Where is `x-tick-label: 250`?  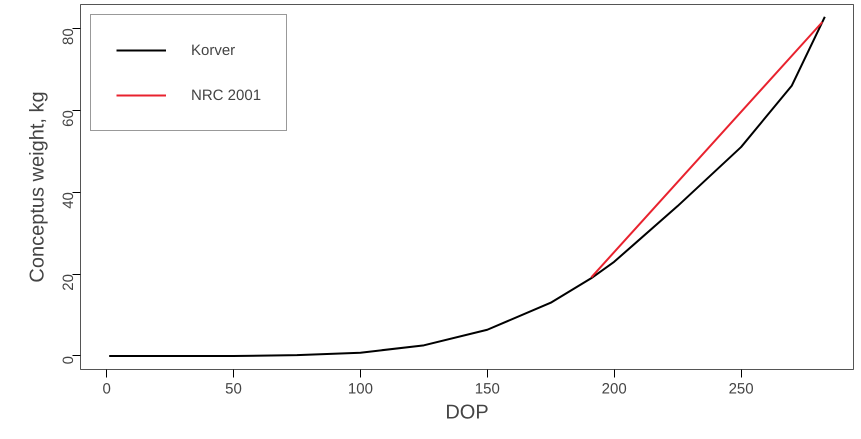 x-tick-label: 250 is located at coordinates (741, 389).